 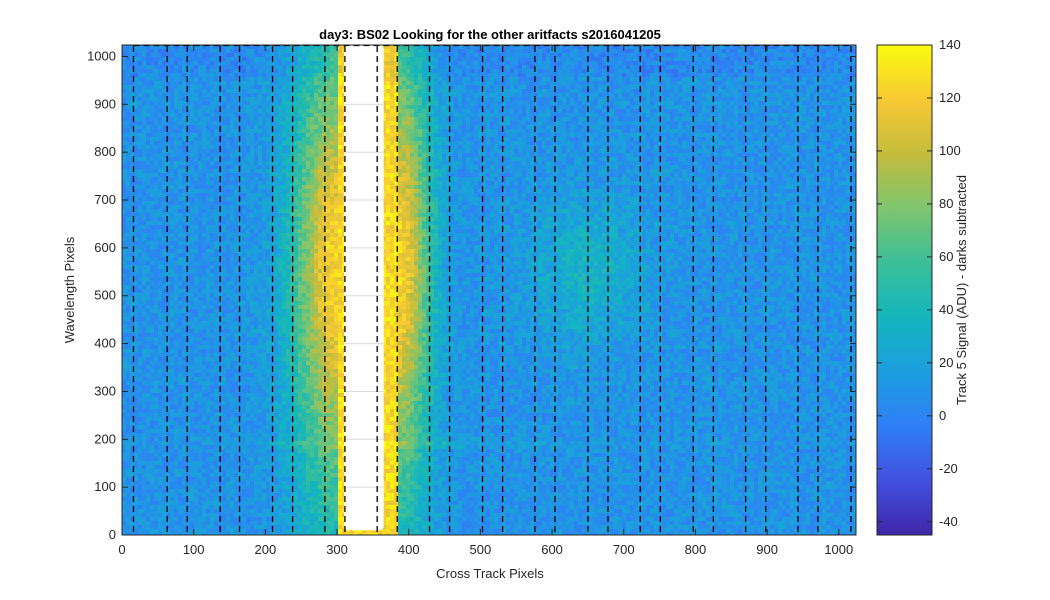 What do you see at coordinates (481, 549) in the screenshot?
I see `x-tick-label: 500` at bounding box center [481, 549].